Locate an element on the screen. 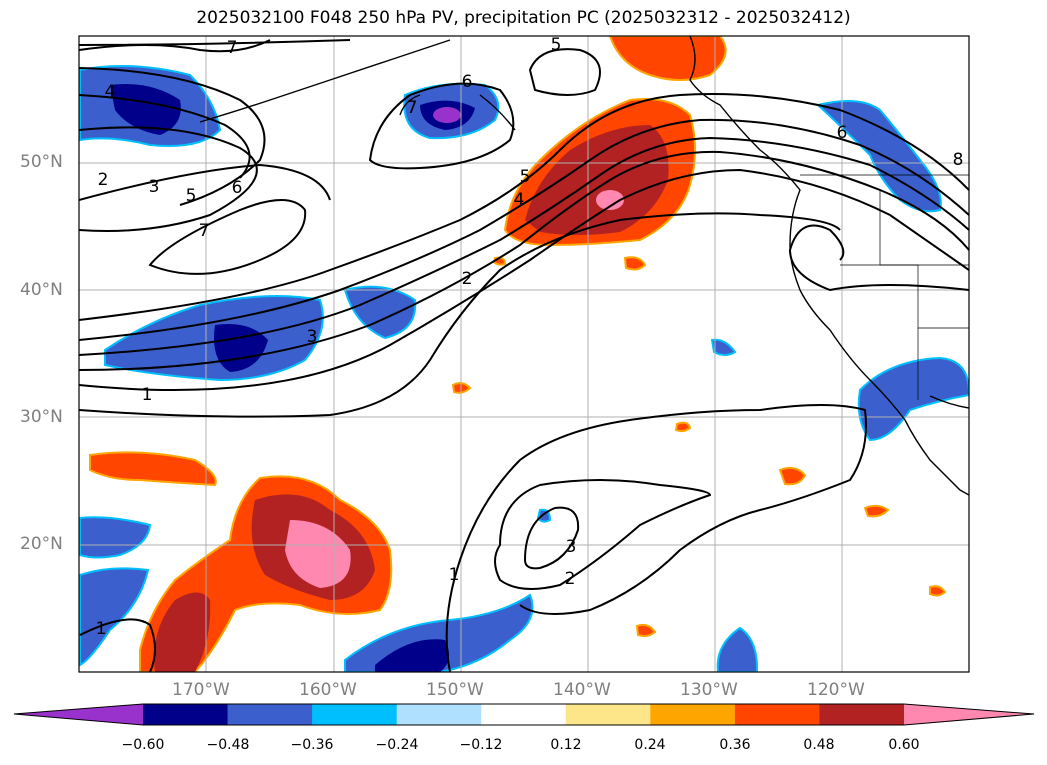 The width and height of the screenshot is (1047, 765). state-borders is located at coordinates (884, 287).